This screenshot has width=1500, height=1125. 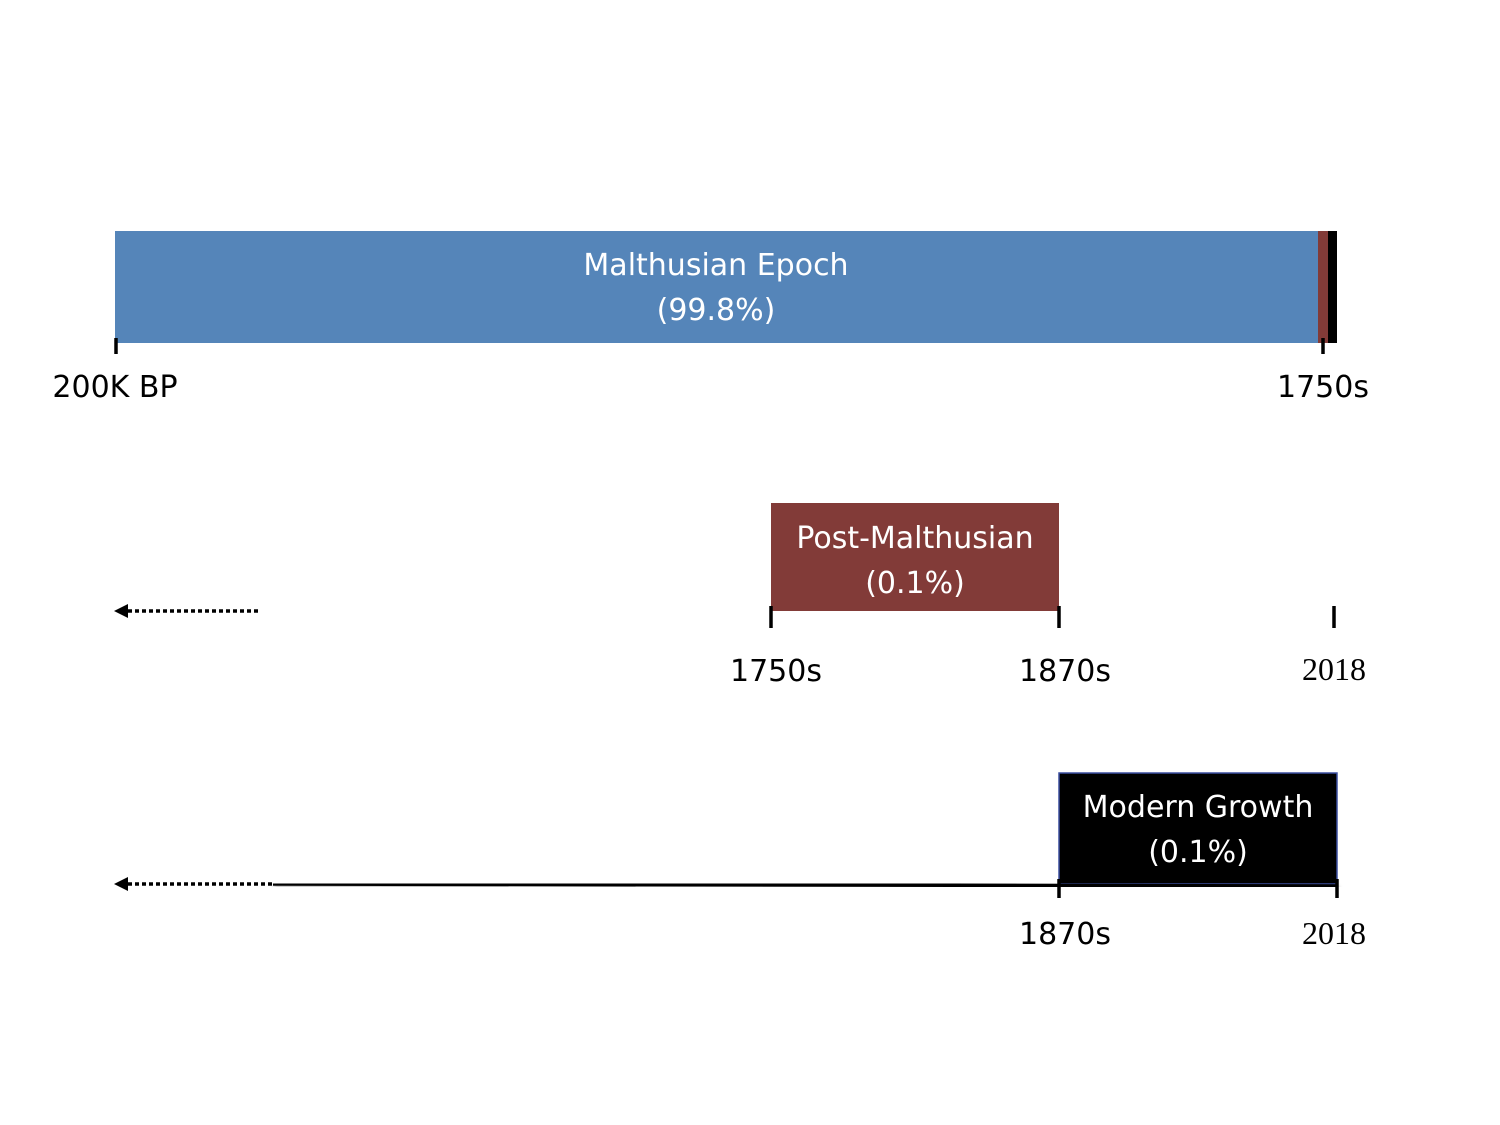 I want to click on timeline-malthusian: Malthusian Epoch (99.8%) 200K BP 1750s, so click(x=710, y=318).